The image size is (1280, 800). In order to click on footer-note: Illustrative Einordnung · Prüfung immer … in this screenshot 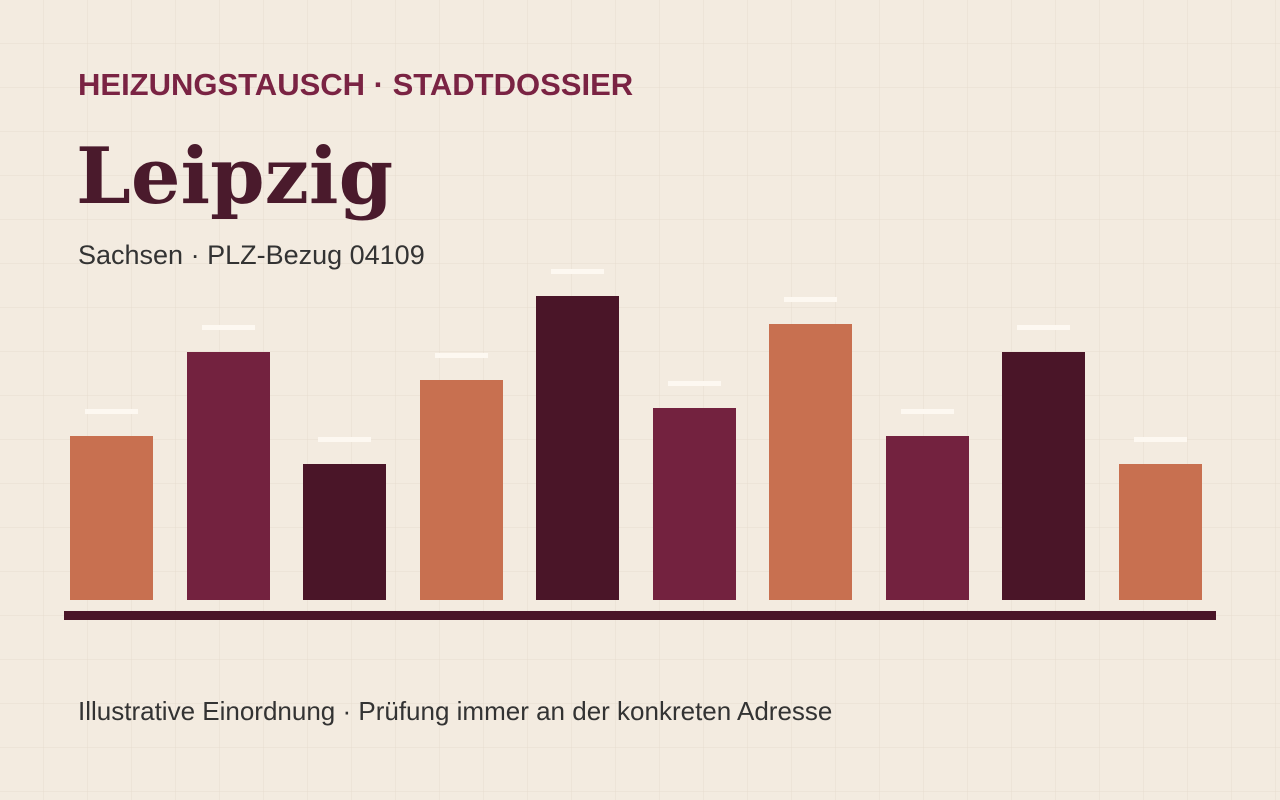, I will do `click(455, 711)`.